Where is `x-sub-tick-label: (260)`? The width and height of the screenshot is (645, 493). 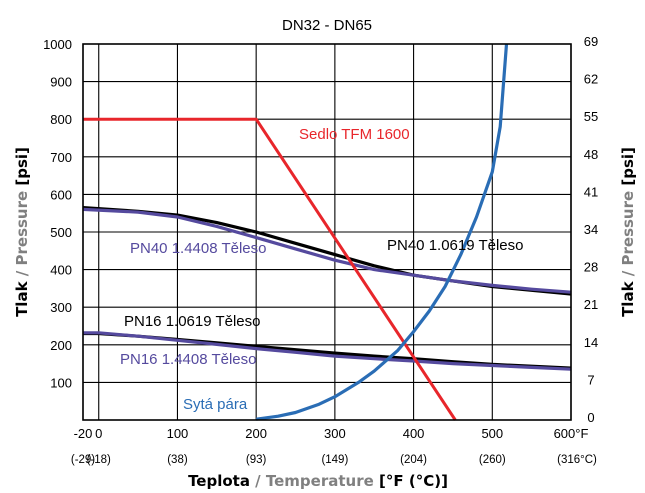 x-sub-tick-label: (260) is located at coordinates (492, 460).